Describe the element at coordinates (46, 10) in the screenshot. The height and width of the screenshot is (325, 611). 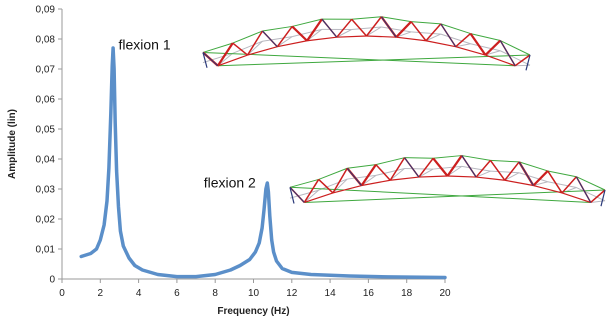
I see `y-tick-label: 0,09` at that location.